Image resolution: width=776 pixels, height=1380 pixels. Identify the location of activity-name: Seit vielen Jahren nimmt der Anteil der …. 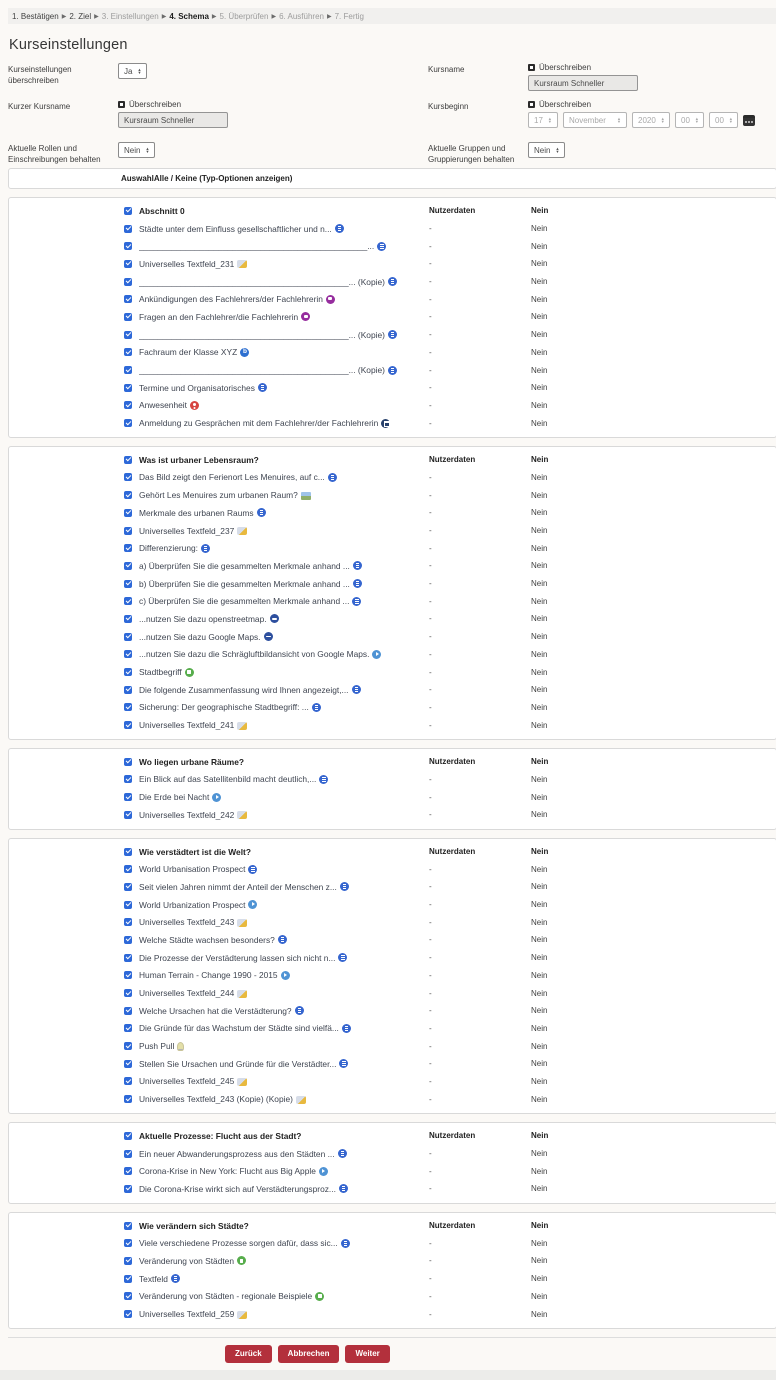
(238, 886).